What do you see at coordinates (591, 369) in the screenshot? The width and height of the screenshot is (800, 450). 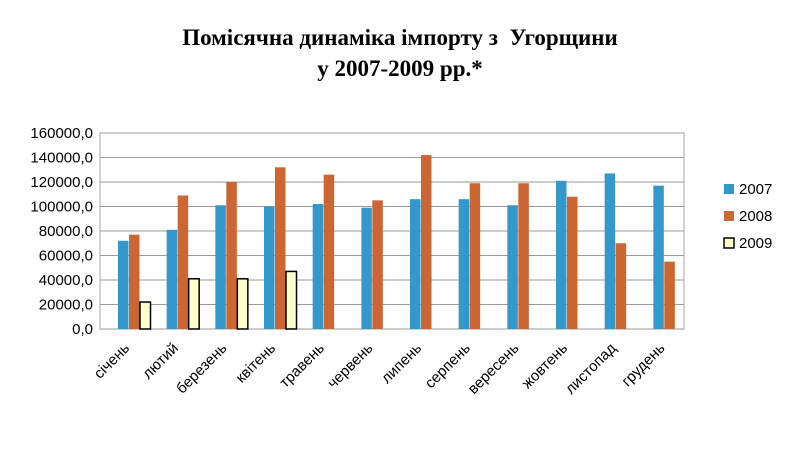 I see `x-tick-label: листопад` at bounding box center [591, 369].